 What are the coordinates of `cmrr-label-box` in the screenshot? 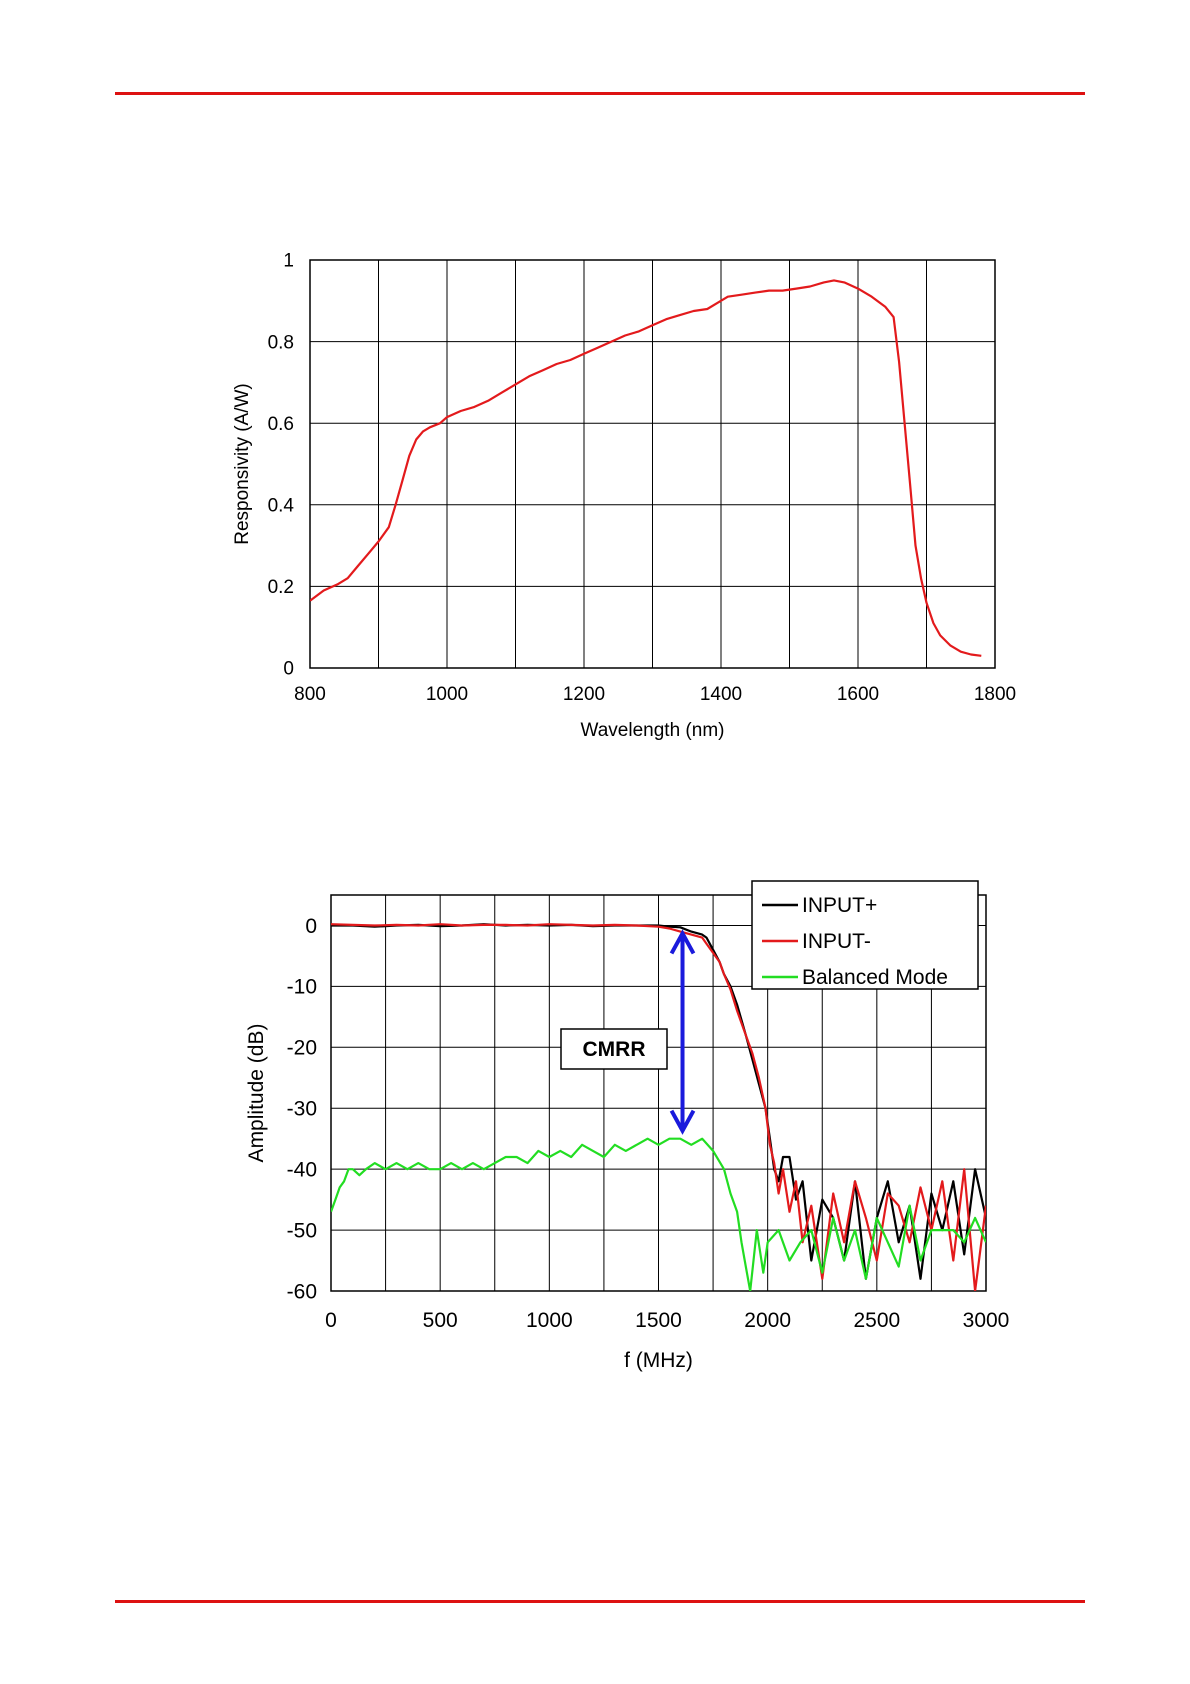 It's located at (614, 1049).